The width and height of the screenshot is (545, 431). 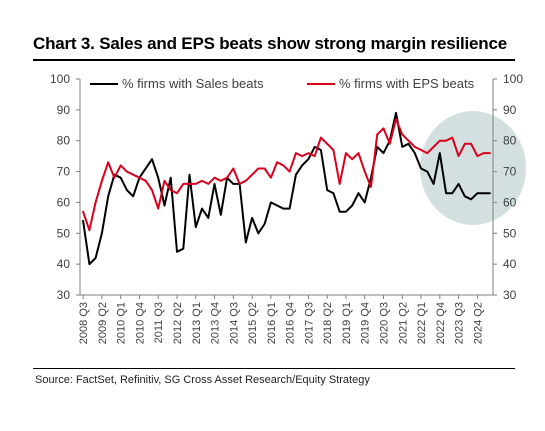 I want to click on y-tick-label-right: 90, so click(x=510, y=110).